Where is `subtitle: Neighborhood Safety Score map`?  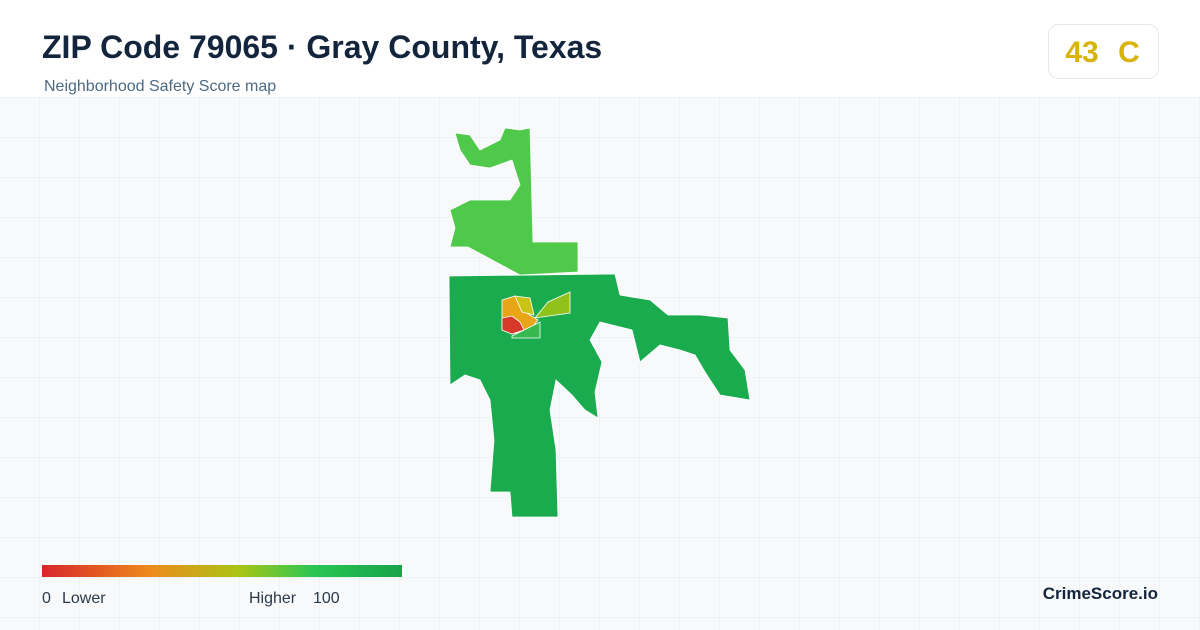 subtitle: Neighborhood Safety Score map is located at coordinates (160, 86).